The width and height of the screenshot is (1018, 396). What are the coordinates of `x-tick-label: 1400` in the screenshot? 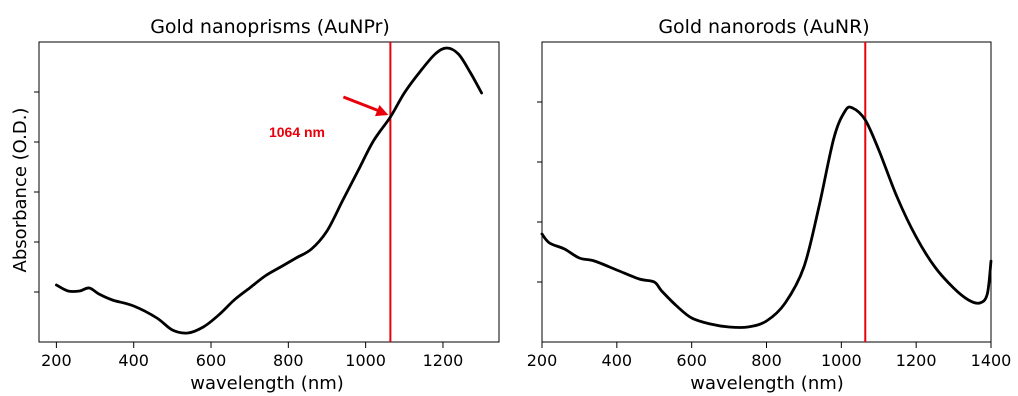 It's located at (991, 360).